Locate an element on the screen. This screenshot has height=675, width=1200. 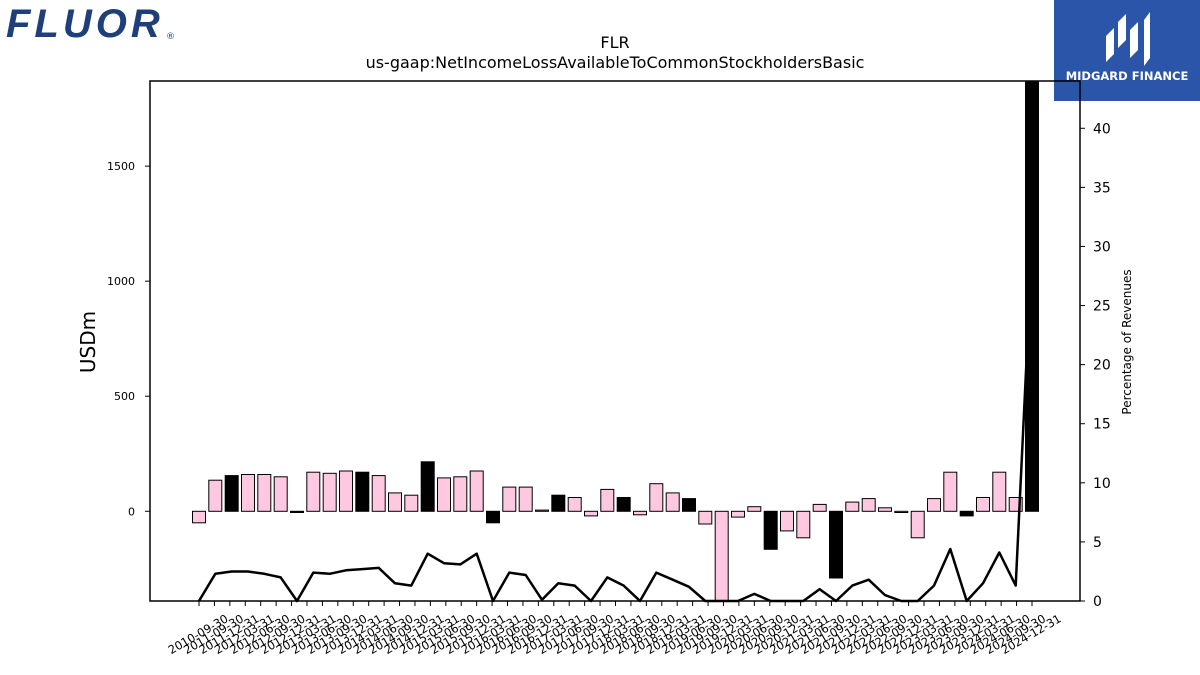
y2-tick-label: 15 is located at coordinates (1102, 425).